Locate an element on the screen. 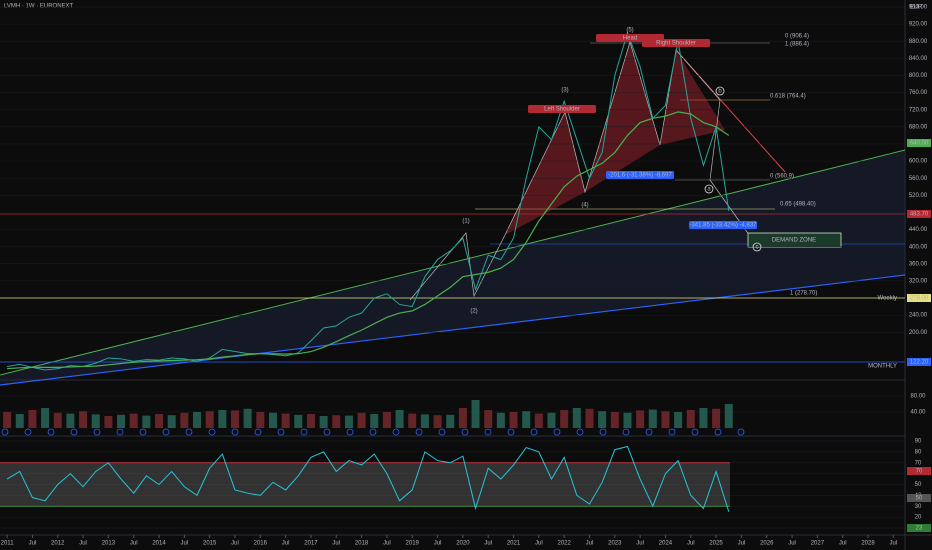 The image size is (932, 550). annotation: -201.6 (-31.38%) -8,697 is located at coordinates (640, 176).